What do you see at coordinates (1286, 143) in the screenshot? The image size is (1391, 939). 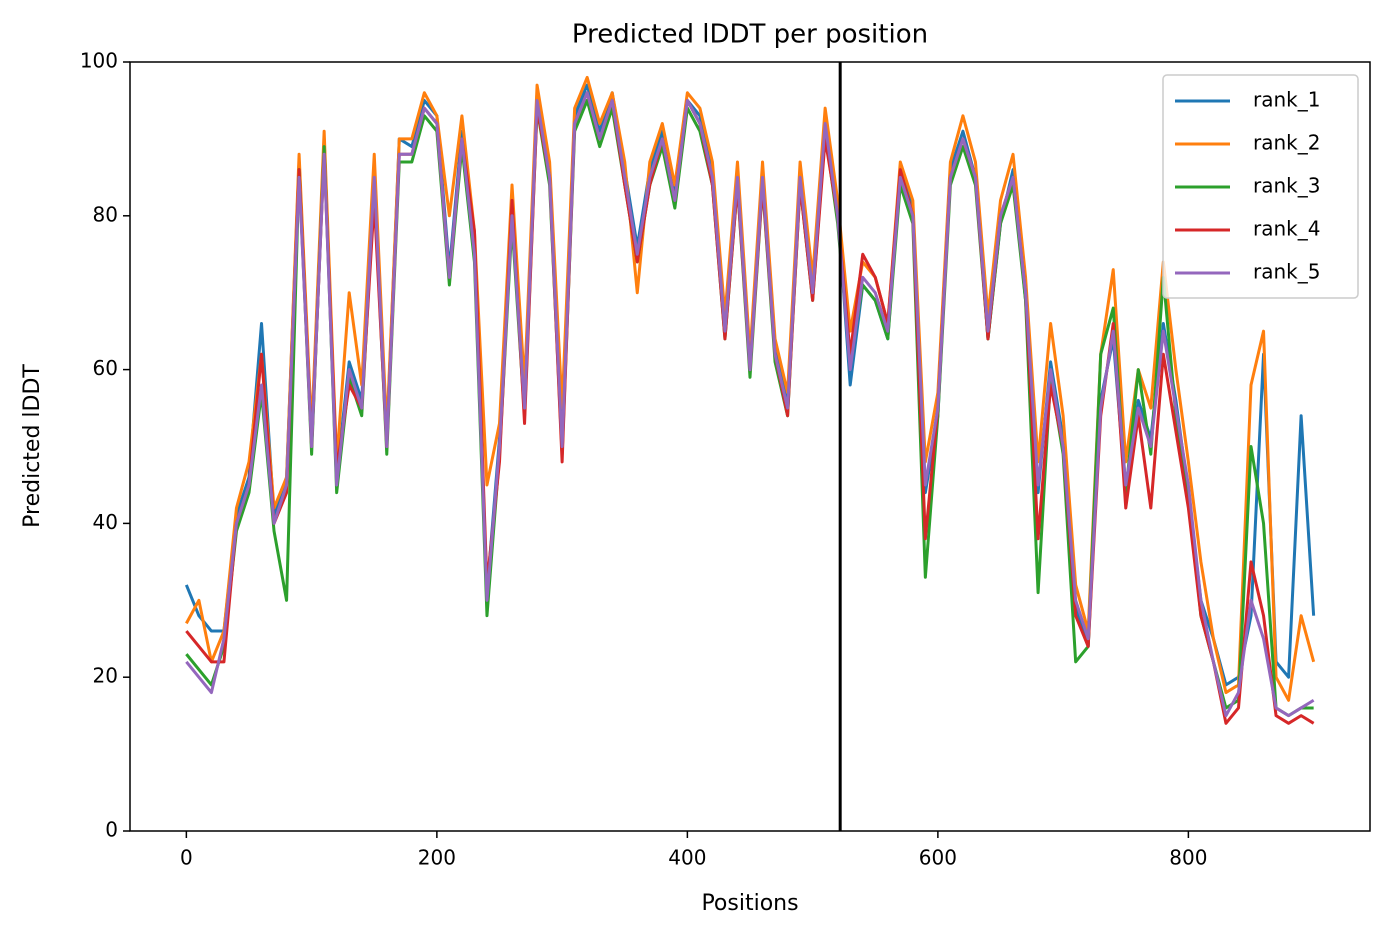 I see `legend-label: rank_2` at bounding box center [1286, 143].